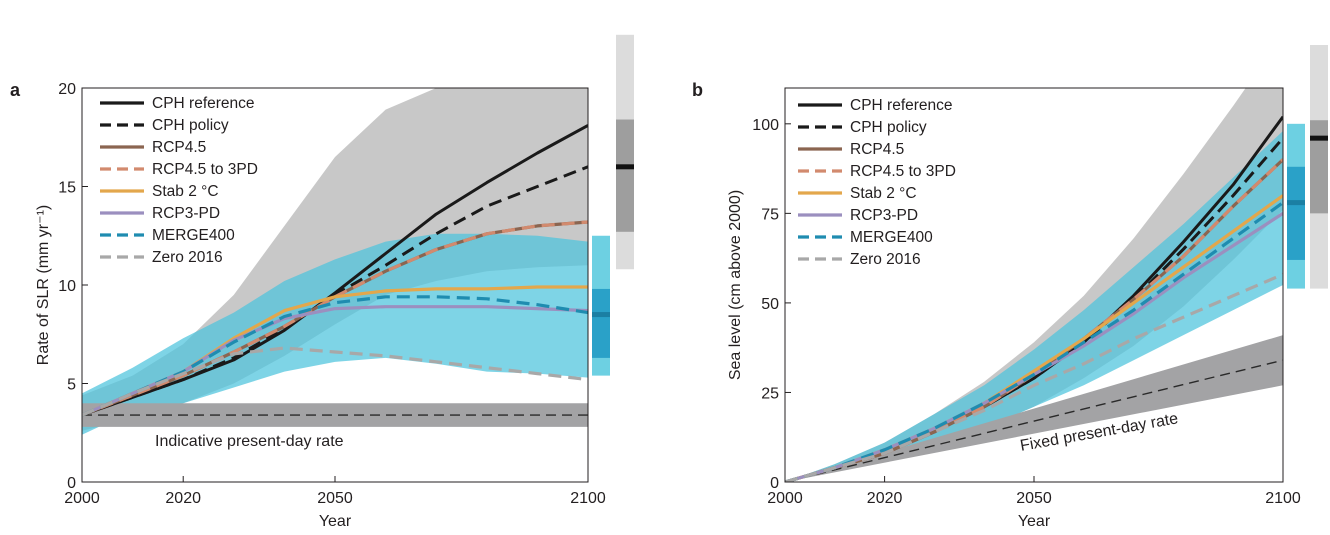 This screenshot has width=1330, height=535. I want to click on y-tick-label: 50, so click(770, 304).